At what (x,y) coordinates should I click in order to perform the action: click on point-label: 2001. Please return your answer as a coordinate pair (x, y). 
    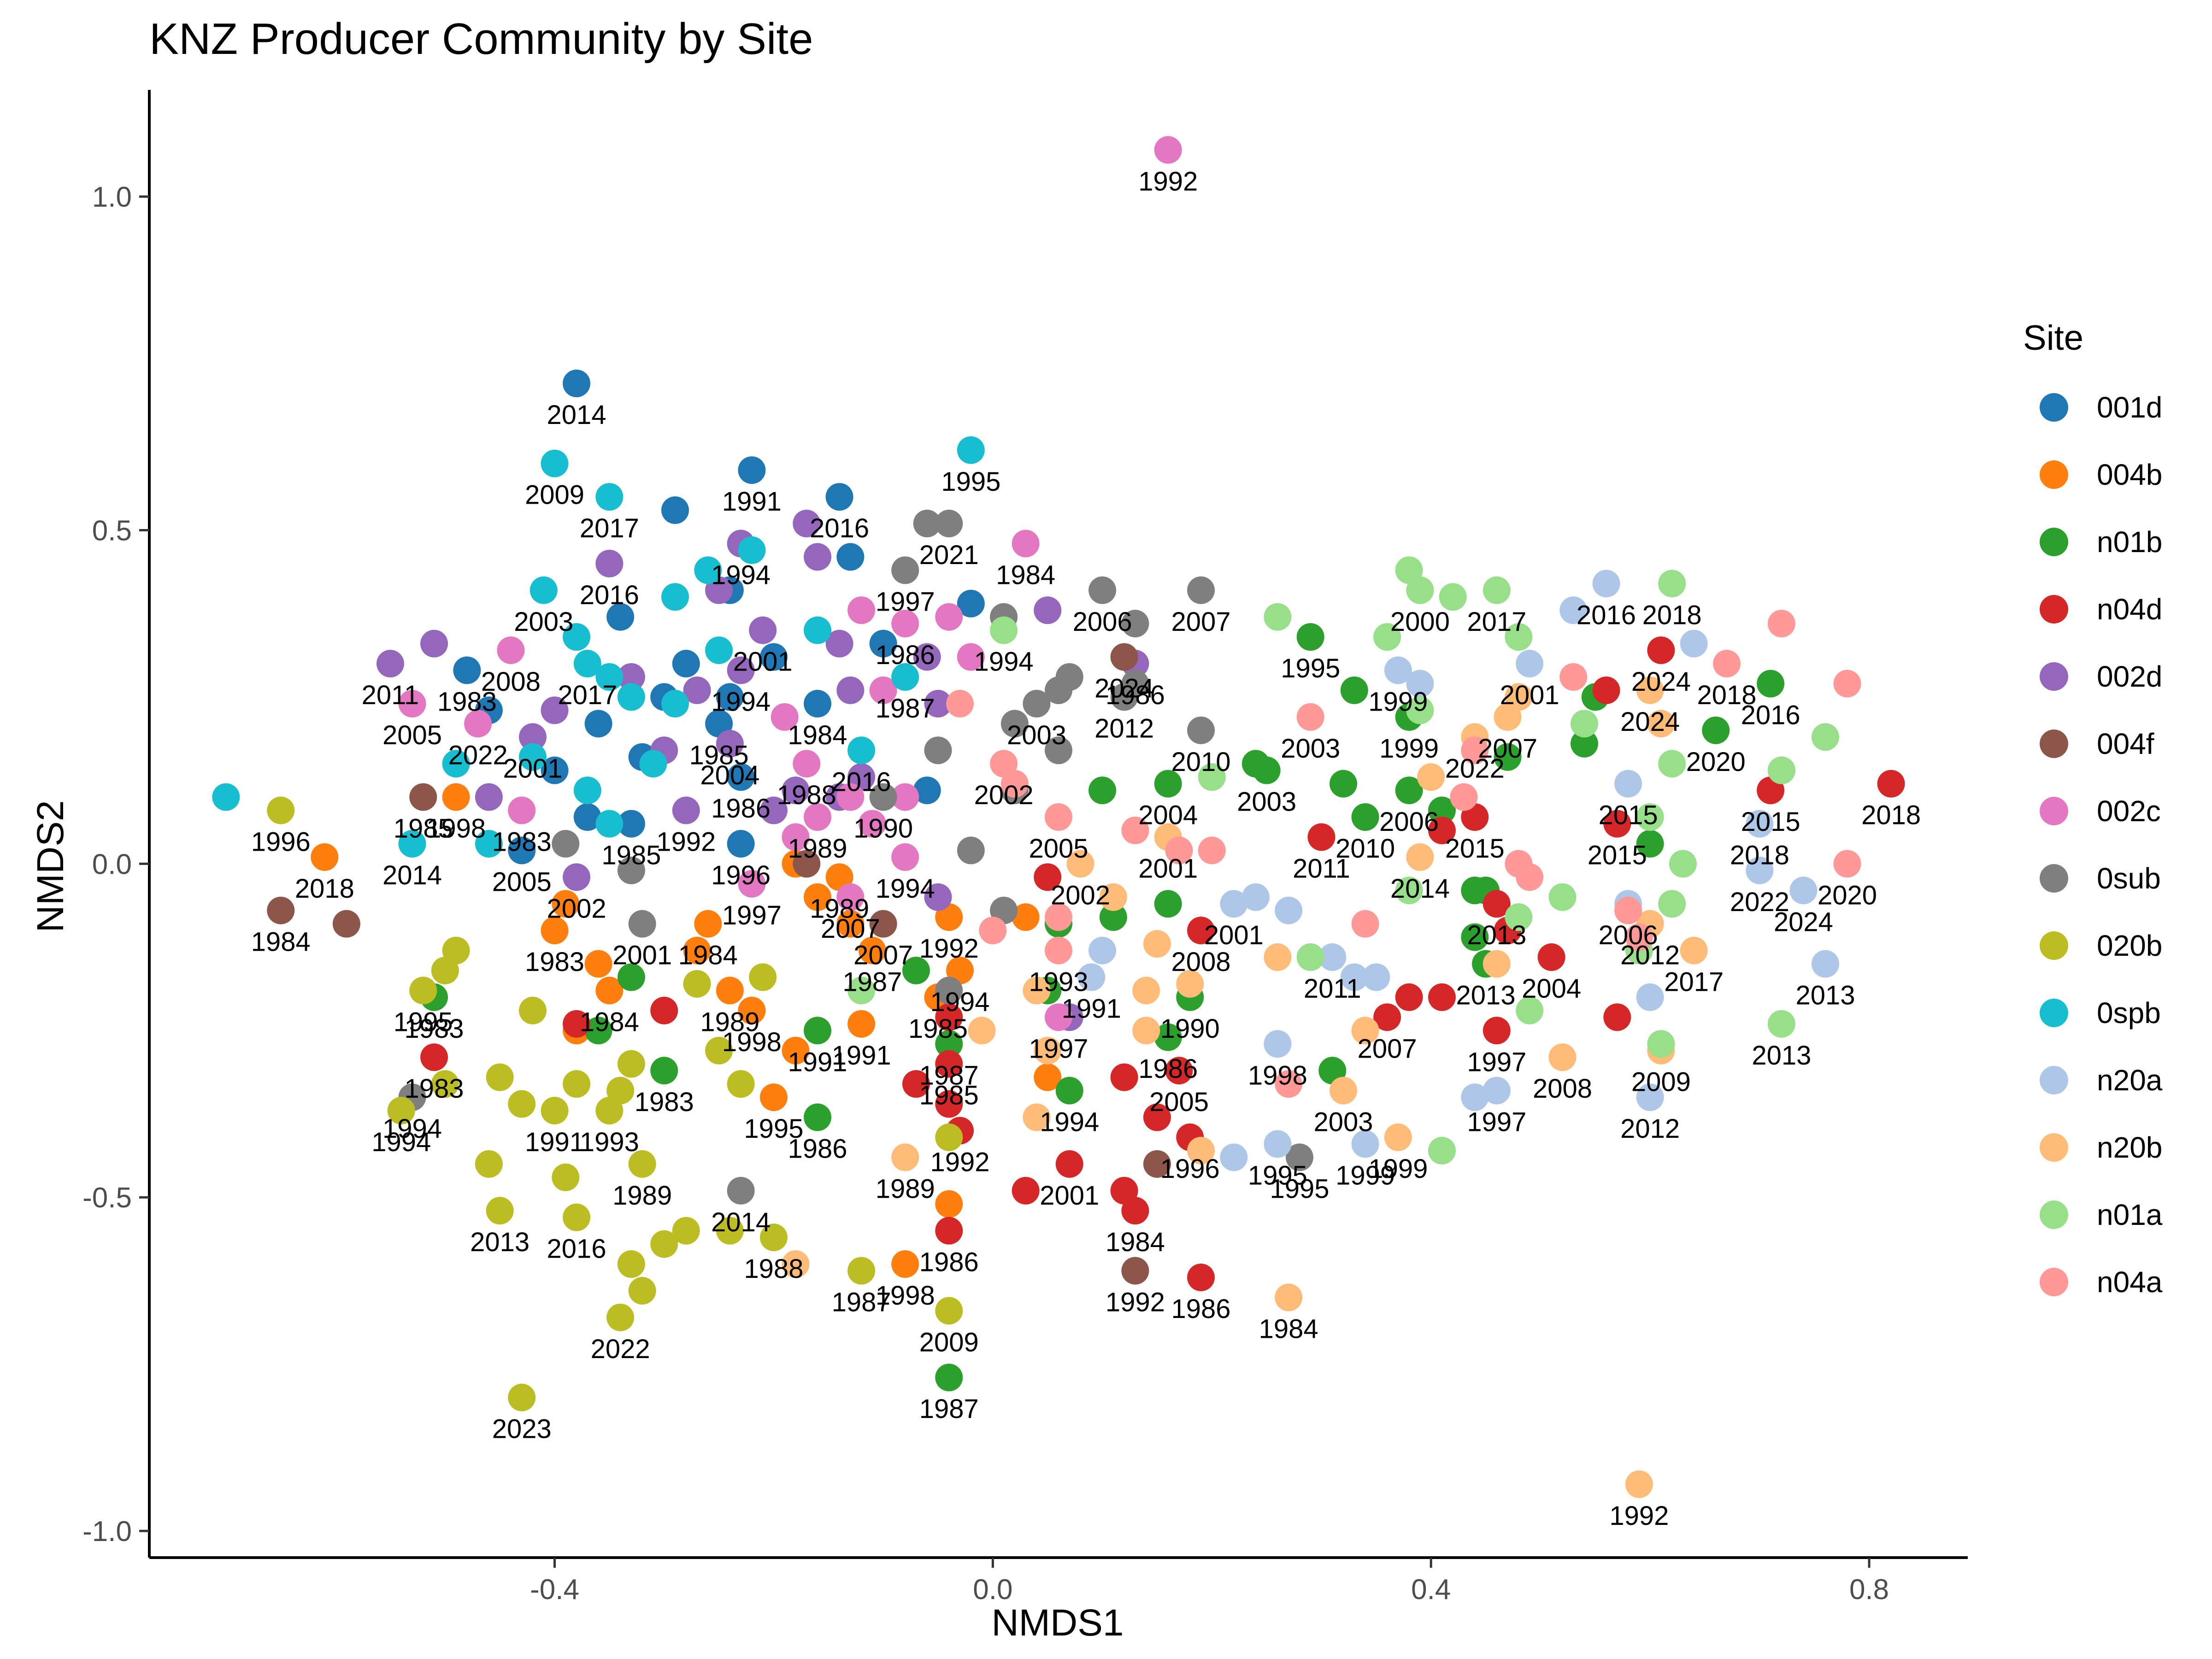
    Looking at the image, I should click on (1529, 695).